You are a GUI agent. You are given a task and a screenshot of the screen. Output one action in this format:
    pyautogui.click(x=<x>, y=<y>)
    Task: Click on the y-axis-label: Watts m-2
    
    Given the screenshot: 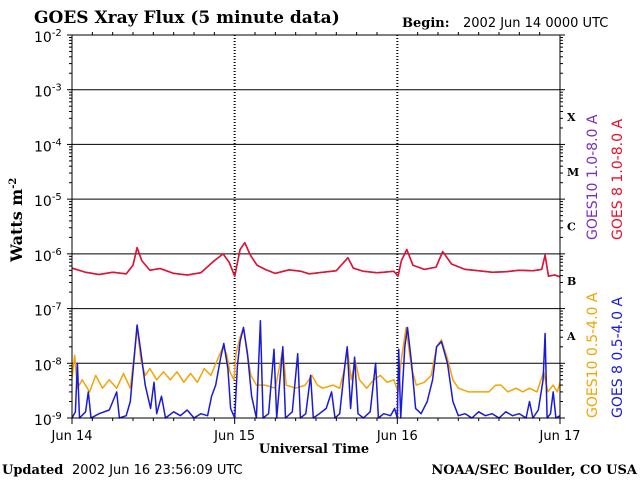 What is the action you would take?
    pyautogui.click(x=16, y=220)
    